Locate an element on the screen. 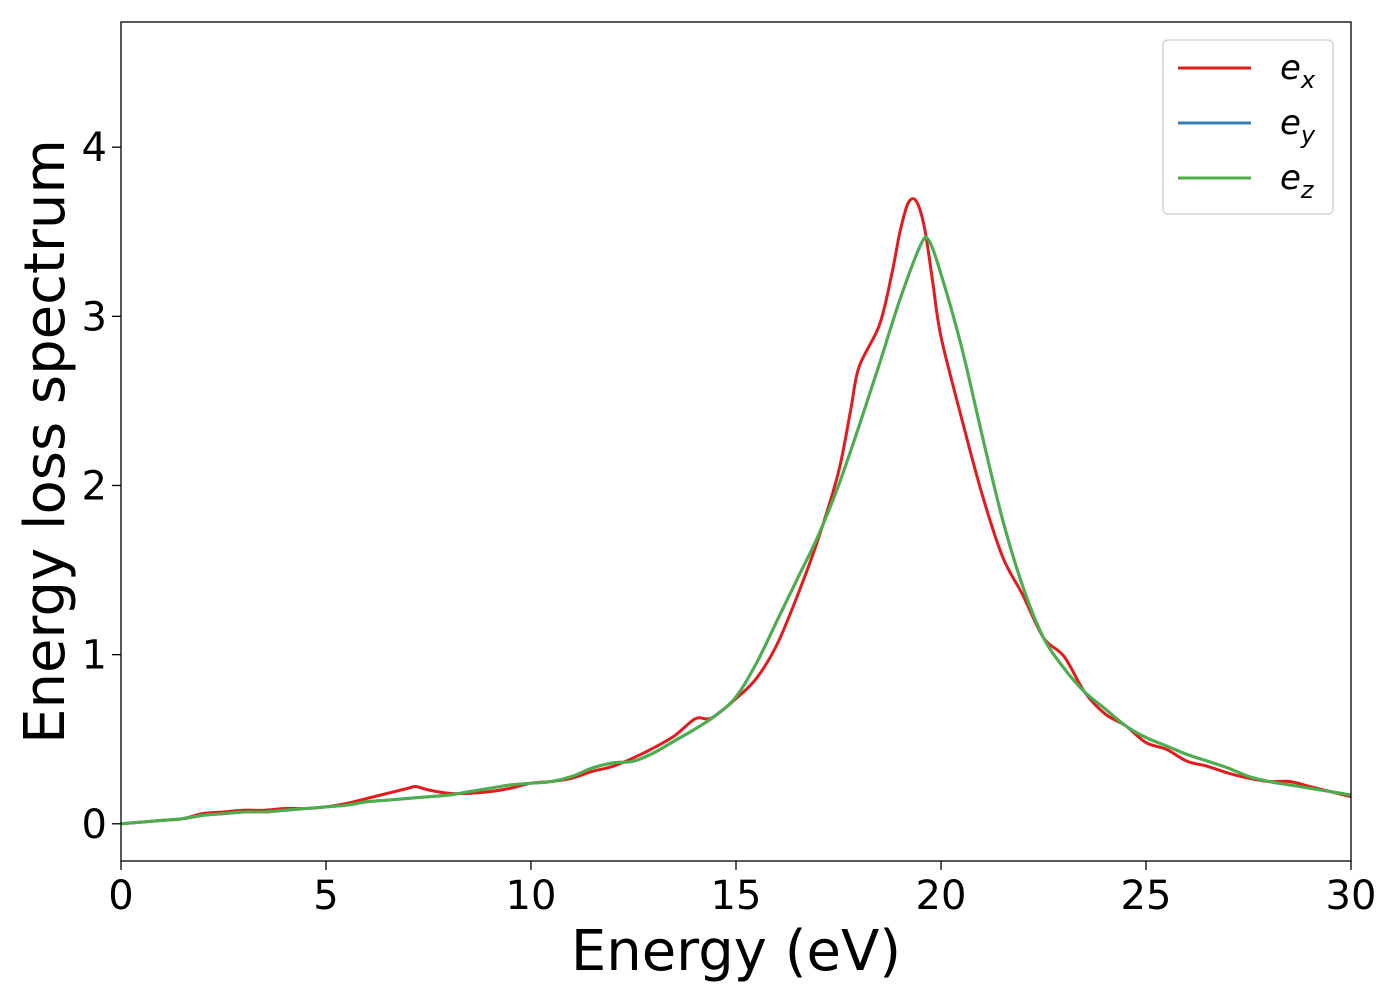 The width and height of the screenshot is (1400, 1000). x-axis-ticks: 0 5 10 15 20 25 30 is located at coordinates (742, 890).